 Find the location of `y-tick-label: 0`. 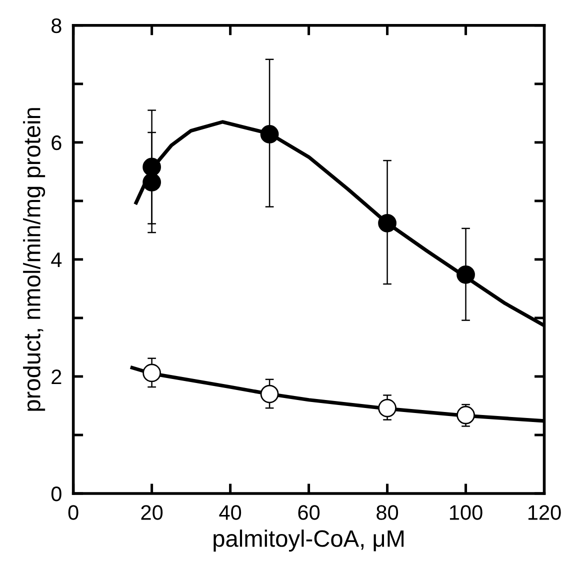

y-tick-label: 0 is located at coordinates (56, 494).